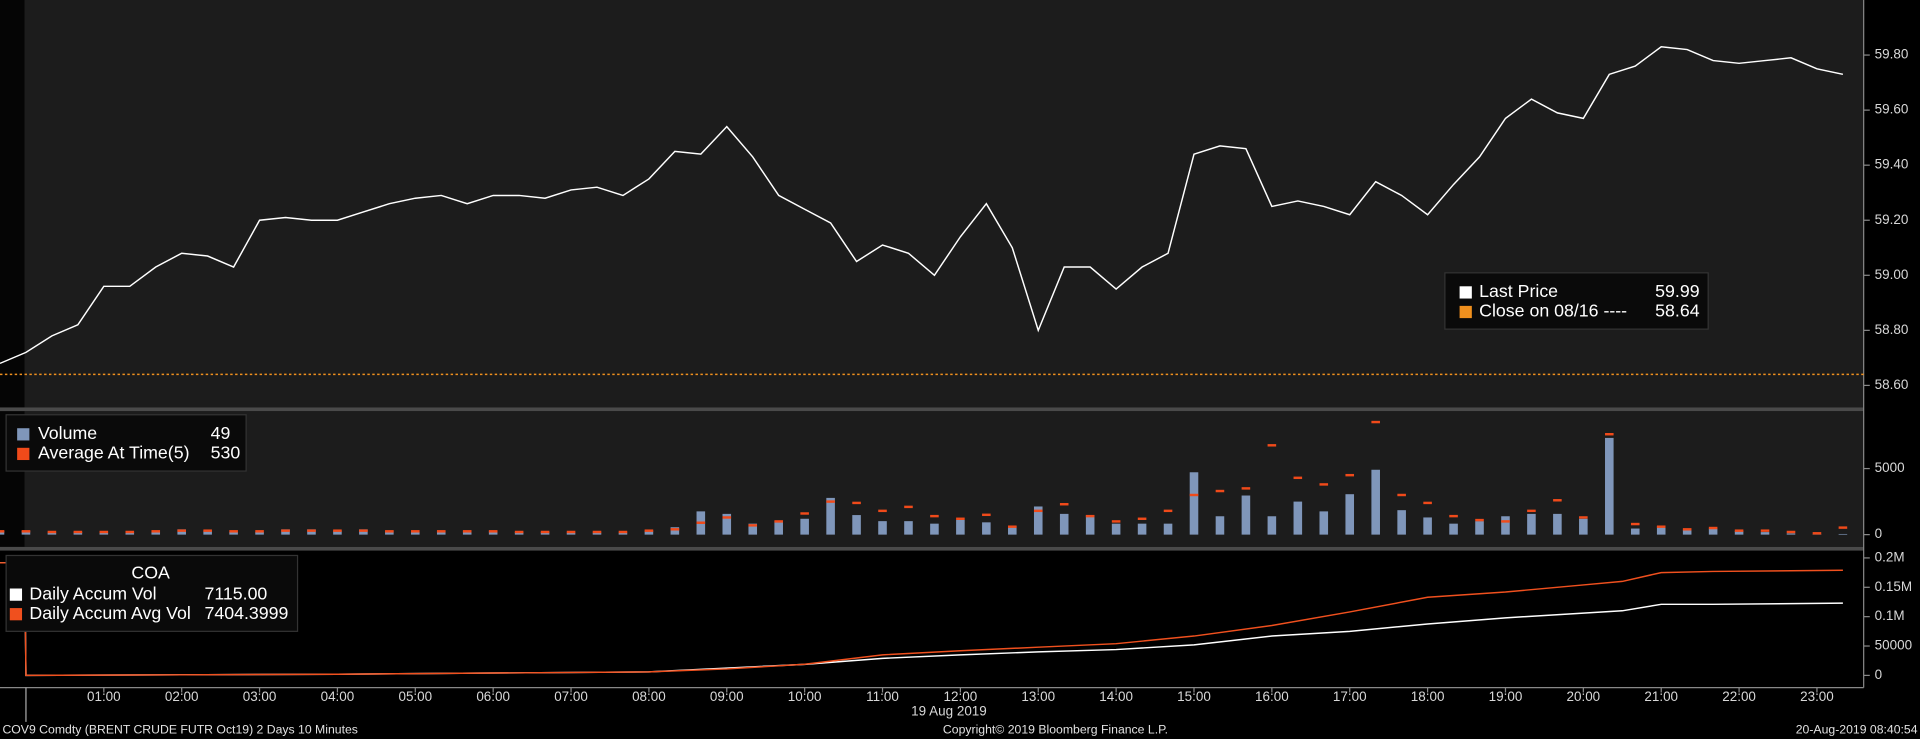 This screenshot has height=739, width=1920. I want to click on legend-value: 49, so click(221, 433).